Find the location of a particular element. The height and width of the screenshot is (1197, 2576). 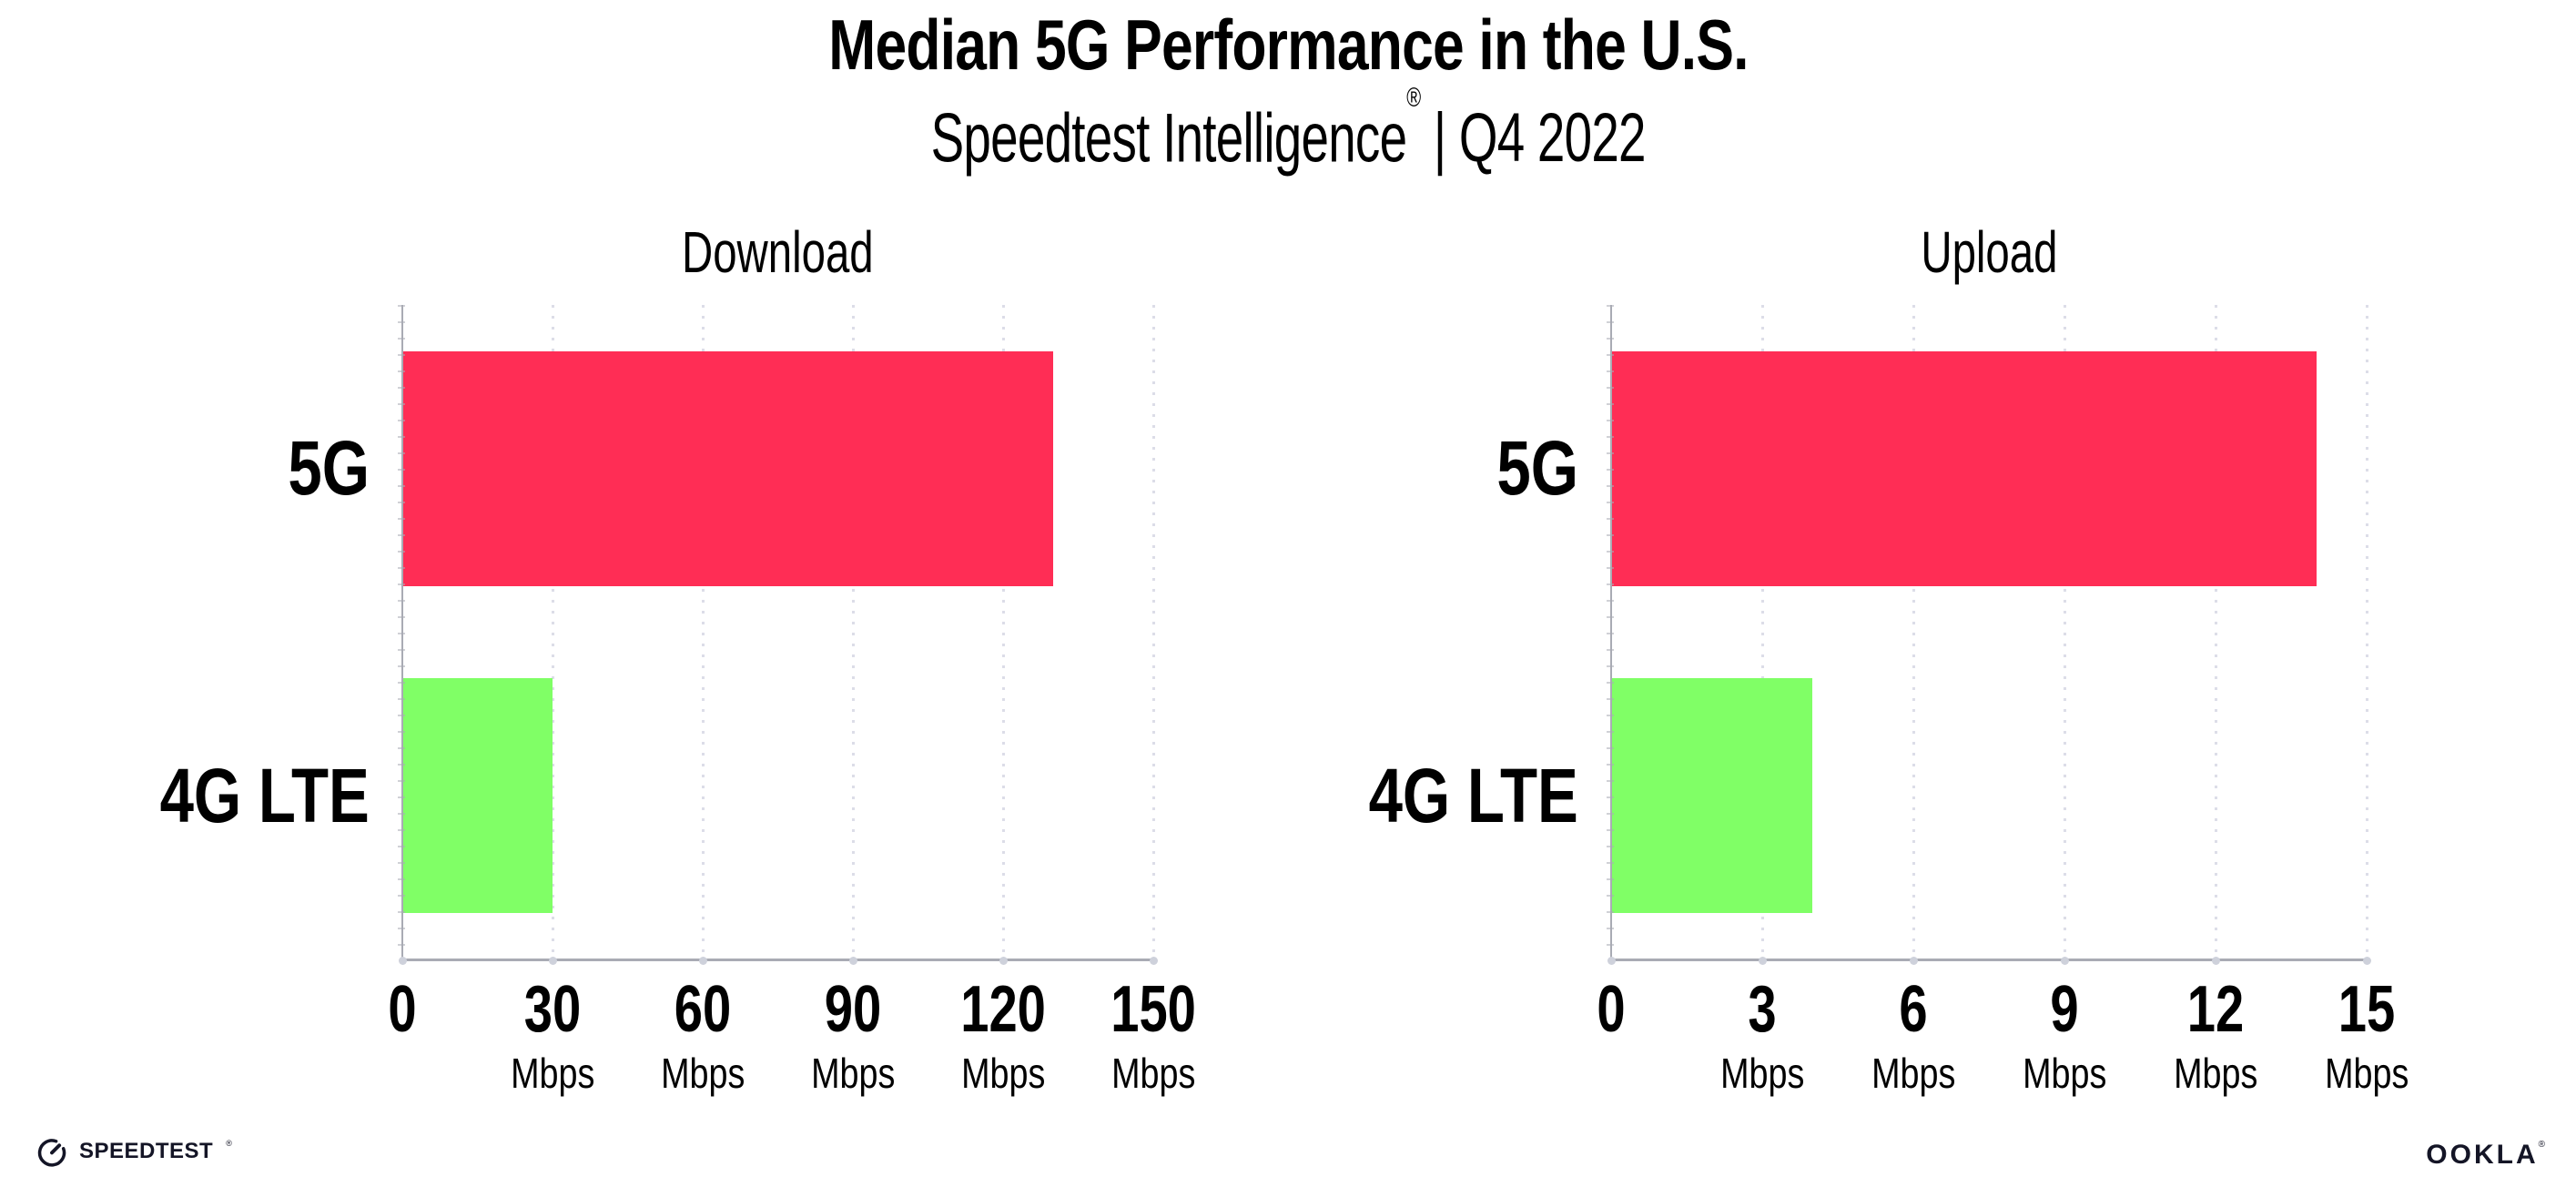

tick-label-text: 150 is located at coordinates (1153, 1010).